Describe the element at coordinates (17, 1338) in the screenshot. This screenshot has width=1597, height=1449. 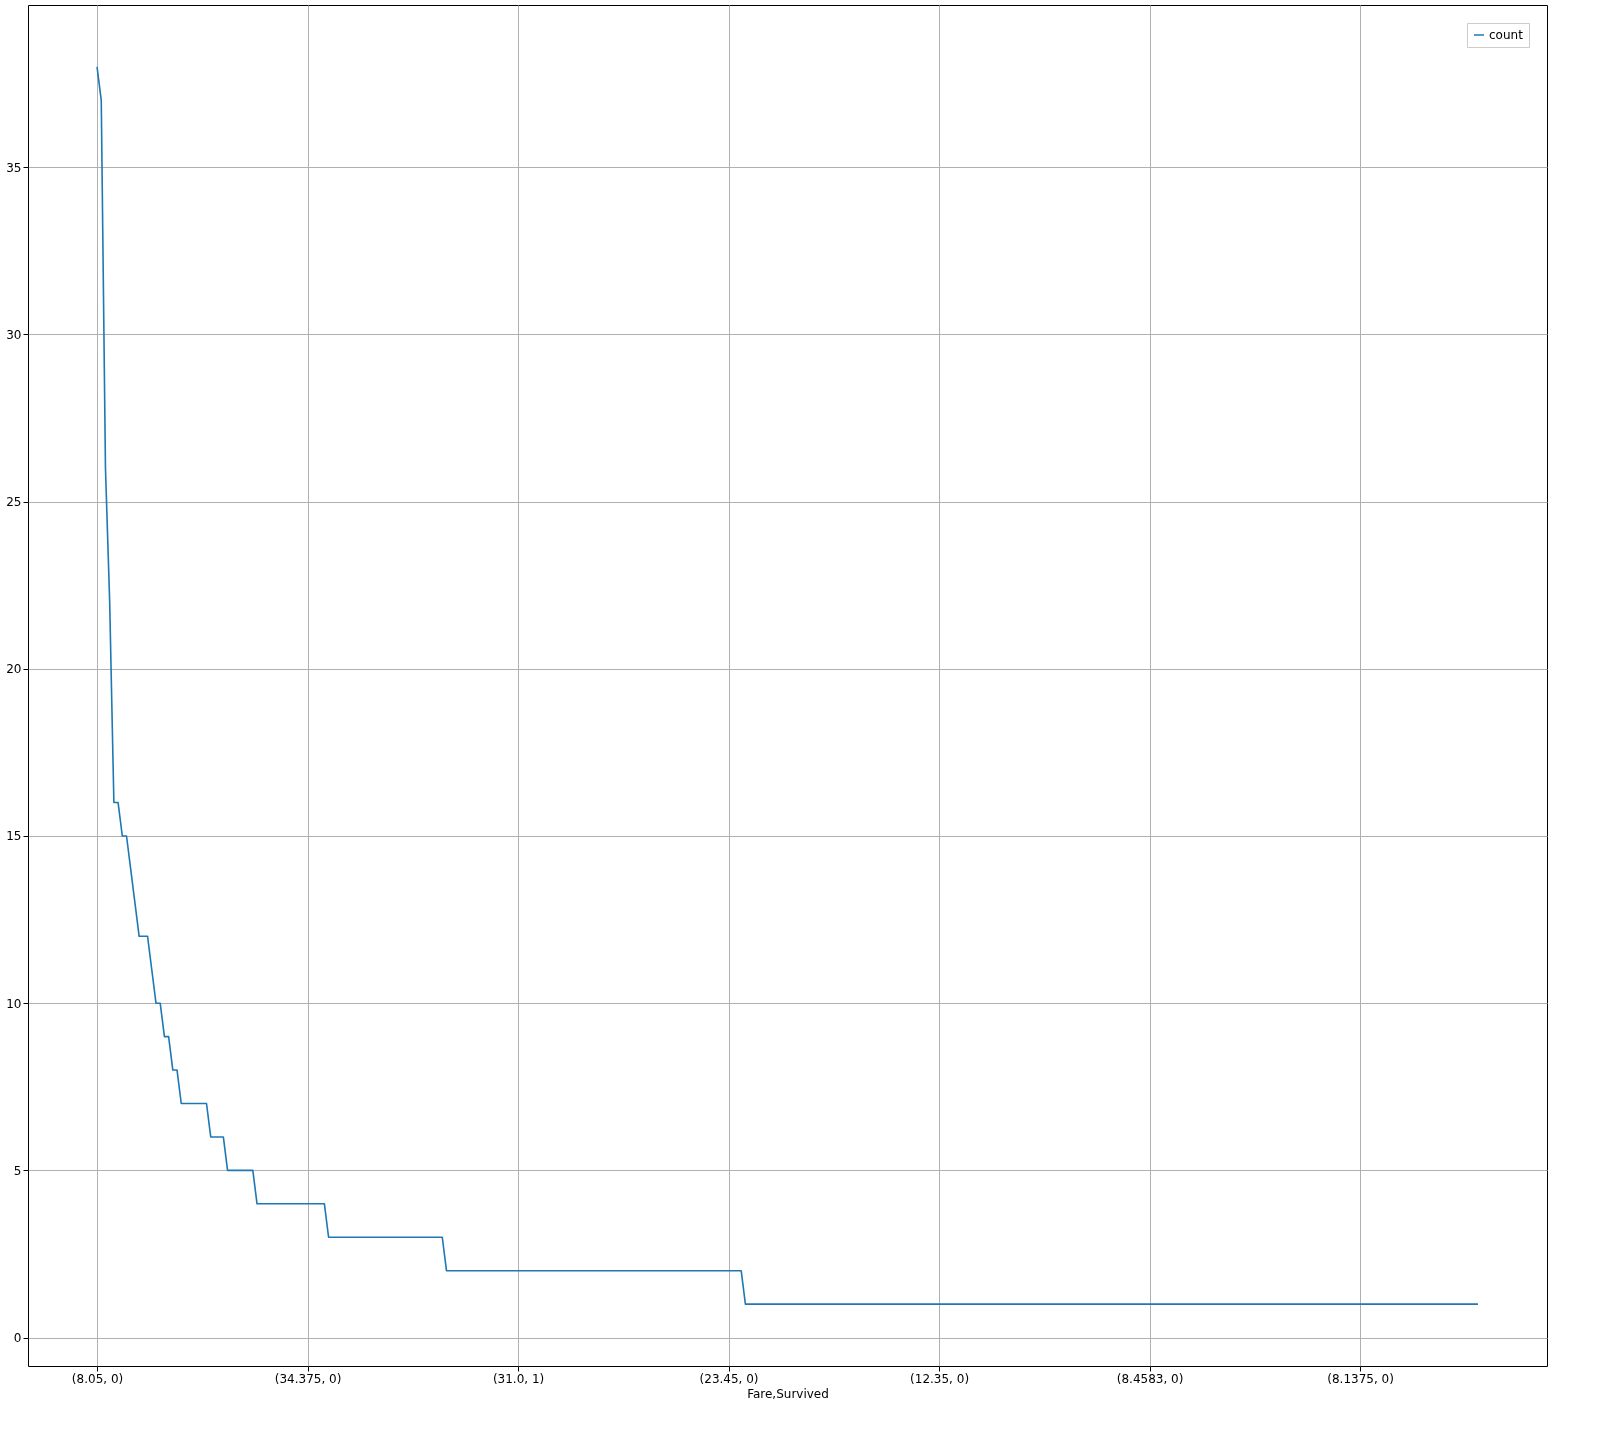
I see `y-tick-label: 0` at that location.